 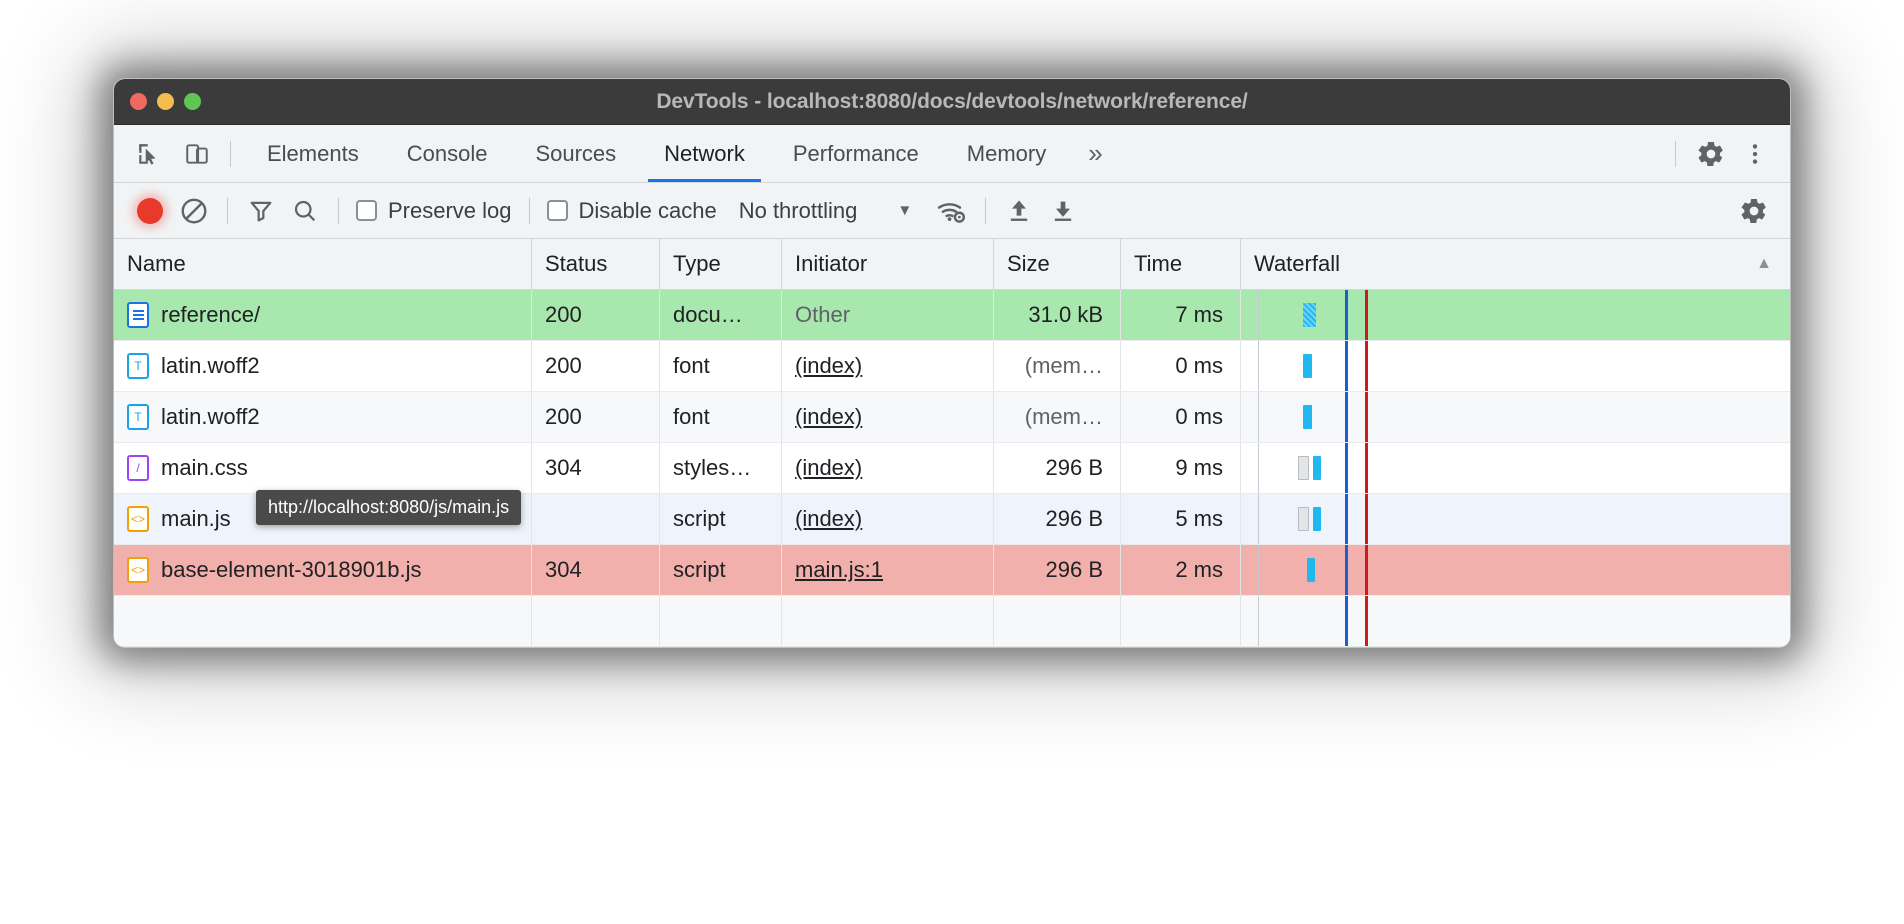 I want to click on tab-performance: Performance, so click(x=856, y=153).